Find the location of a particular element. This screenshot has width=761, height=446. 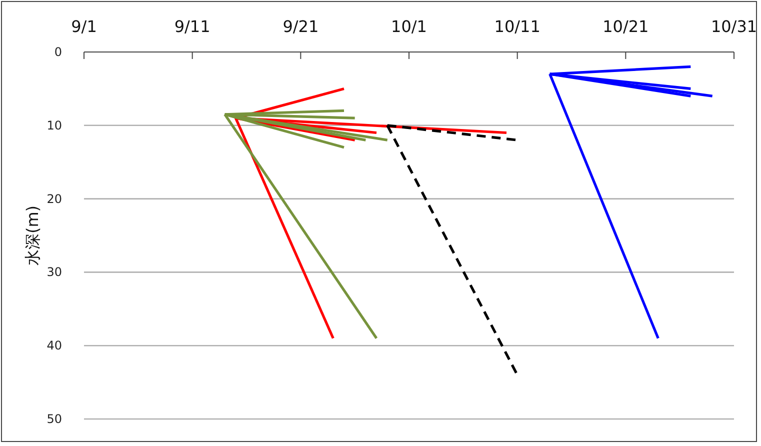

y-tick-label: 10 is located at coordinates (54, 125).